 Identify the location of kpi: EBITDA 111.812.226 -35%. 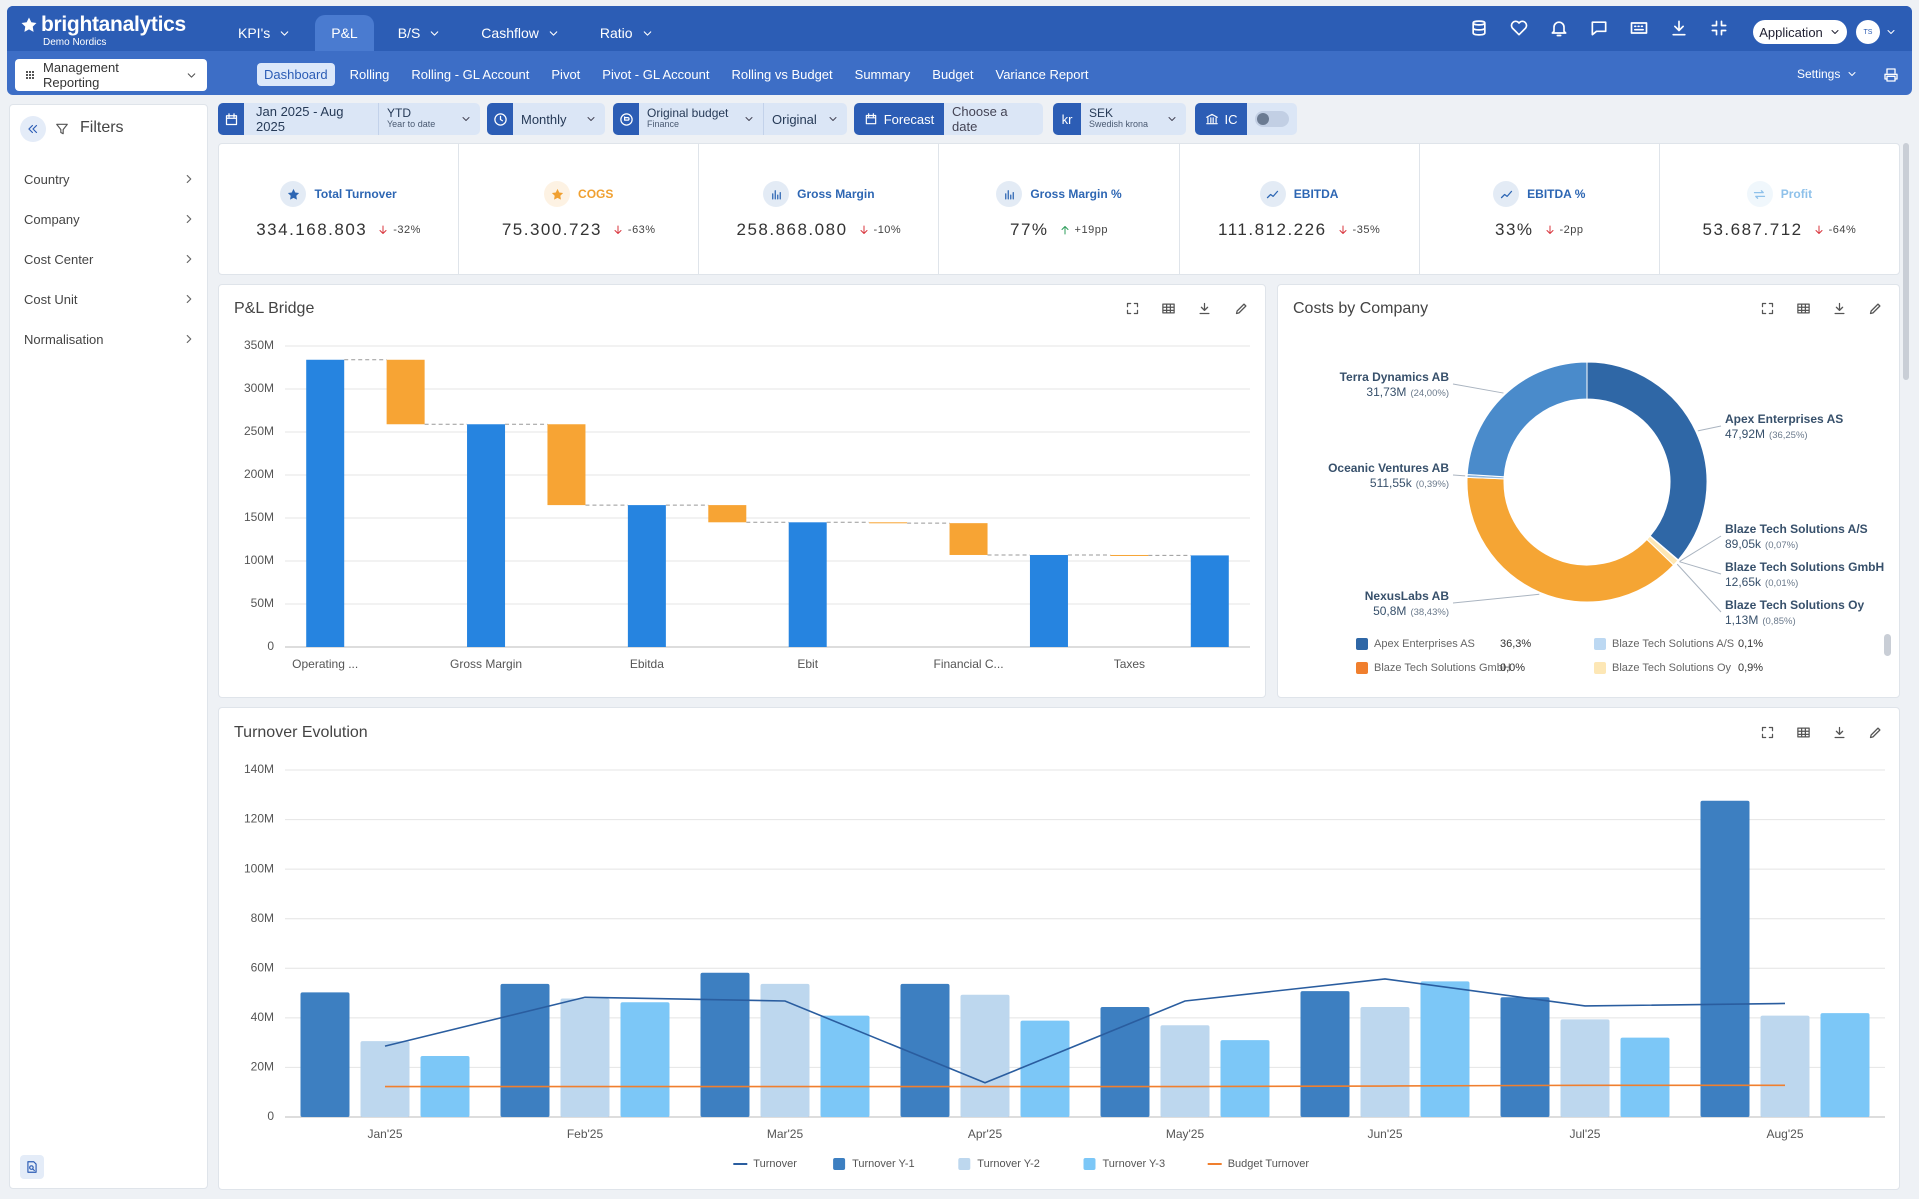
(1298, 209).